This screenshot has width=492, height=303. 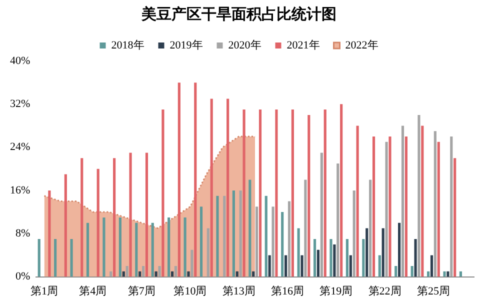 What do you see at coordinates (20, 104) in the screenshot?
I see `y-tick-label: 32%` at bounding box center [20, 104].